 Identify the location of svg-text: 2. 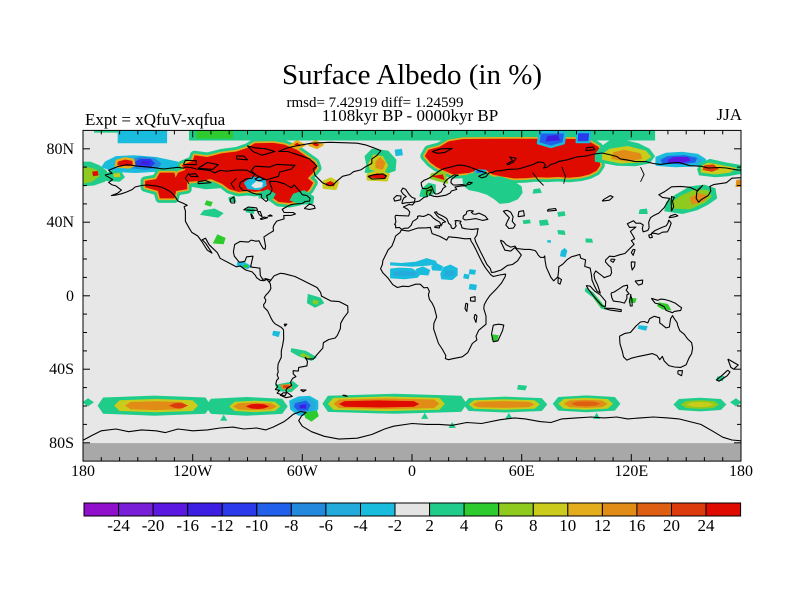
(429, 525).